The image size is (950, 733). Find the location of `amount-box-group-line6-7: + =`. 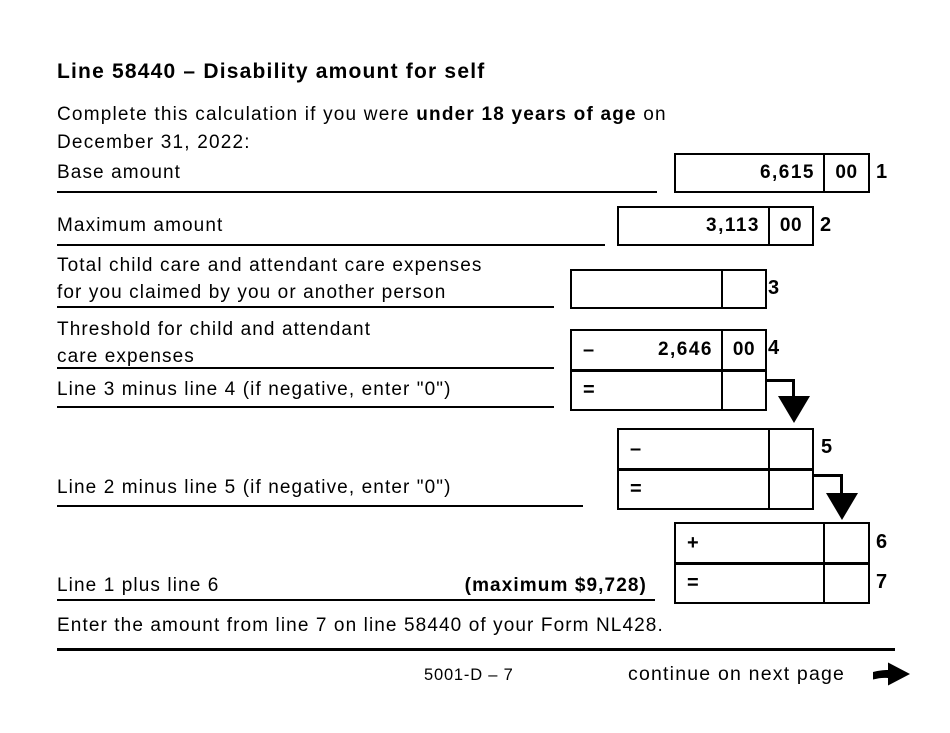

amount-box-group-line6-7: + = is located at coordinates (772, 563).